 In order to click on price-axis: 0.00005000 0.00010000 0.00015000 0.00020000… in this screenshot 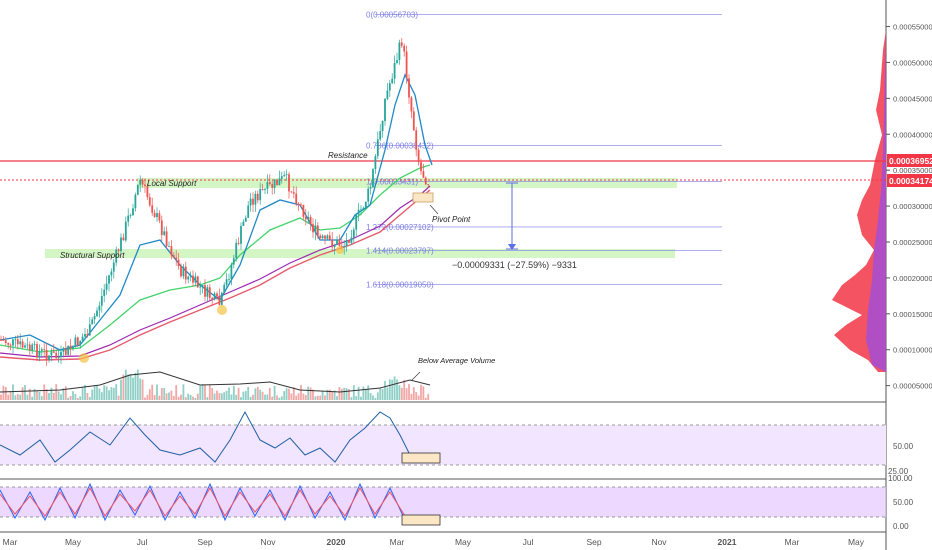, I will do `click(909, 207)`.